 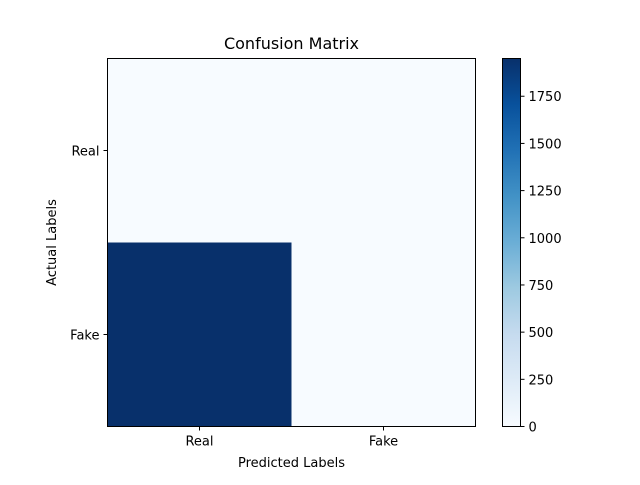 What do you see at coordinates (89, 244) in the screenshot?
I see `y-axis-ticks: Real Fake` at bounding box center [89, 244].